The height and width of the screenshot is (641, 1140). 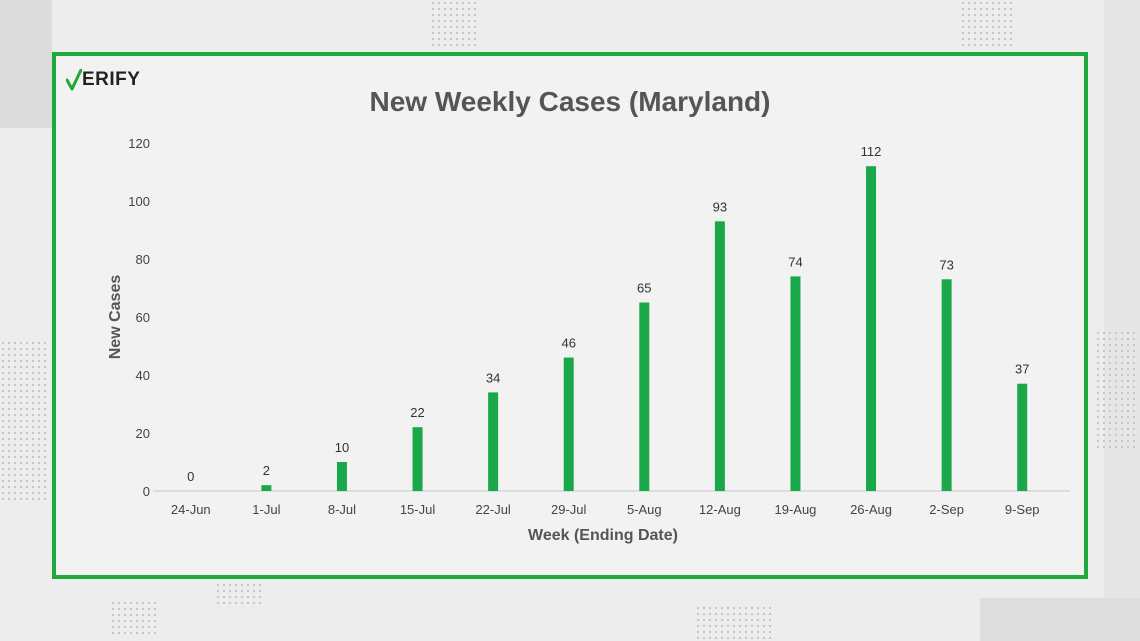 I want to click on y-tick-label: 120, so click(x=139, y=143).